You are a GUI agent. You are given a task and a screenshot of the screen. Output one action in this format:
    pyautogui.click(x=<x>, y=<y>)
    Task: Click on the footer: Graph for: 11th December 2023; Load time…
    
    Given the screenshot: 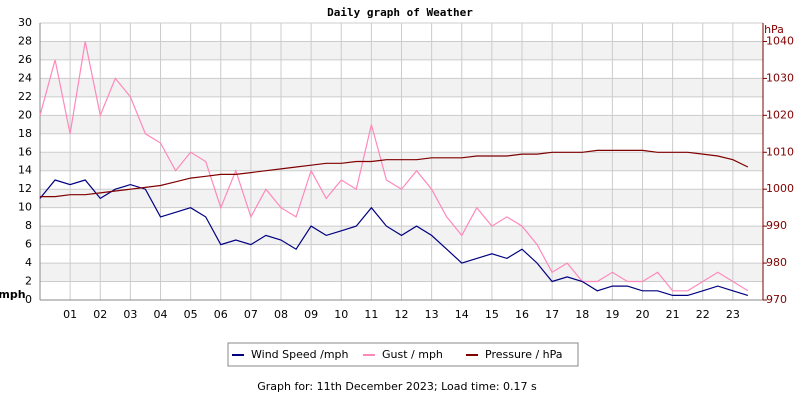 What is the action you would take?
    pyautogui.click(x=397, y=386)
    